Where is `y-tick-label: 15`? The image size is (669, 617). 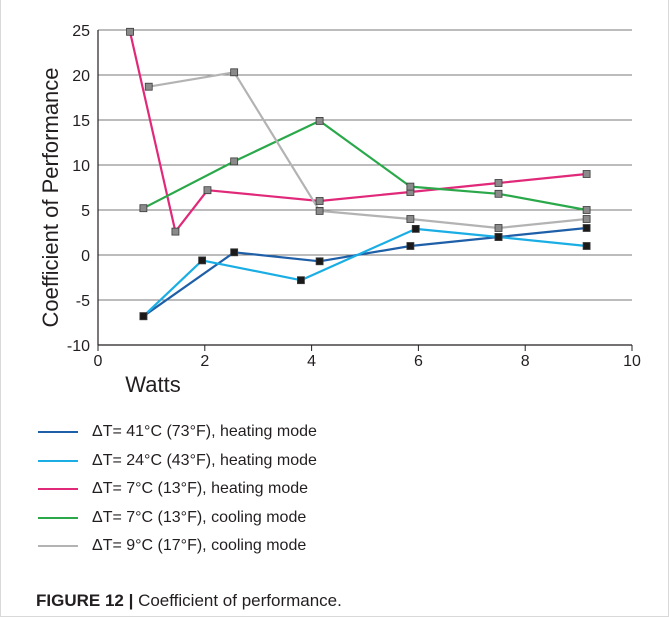 y-tick-label: 15 is located at coordinates (81, 121).